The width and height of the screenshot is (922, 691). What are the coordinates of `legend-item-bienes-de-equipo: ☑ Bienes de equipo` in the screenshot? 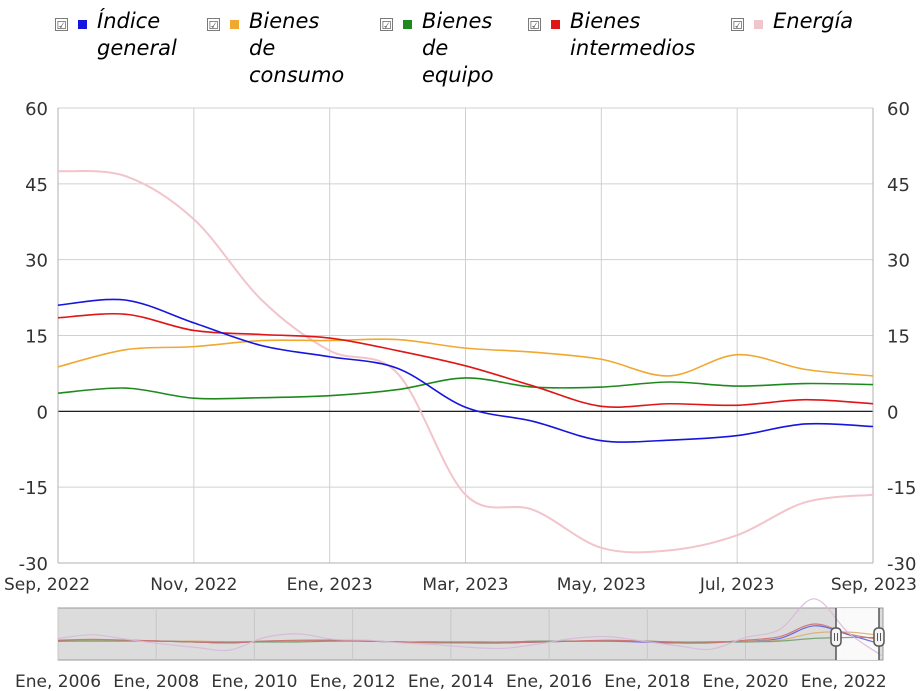 It's located at (437, 48).